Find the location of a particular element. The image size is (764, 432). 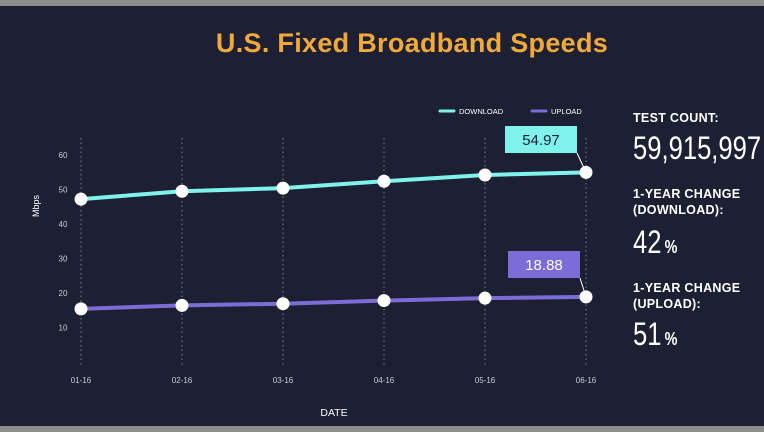

x-tick-label: 06-16 is located at coordinates (586, 380).